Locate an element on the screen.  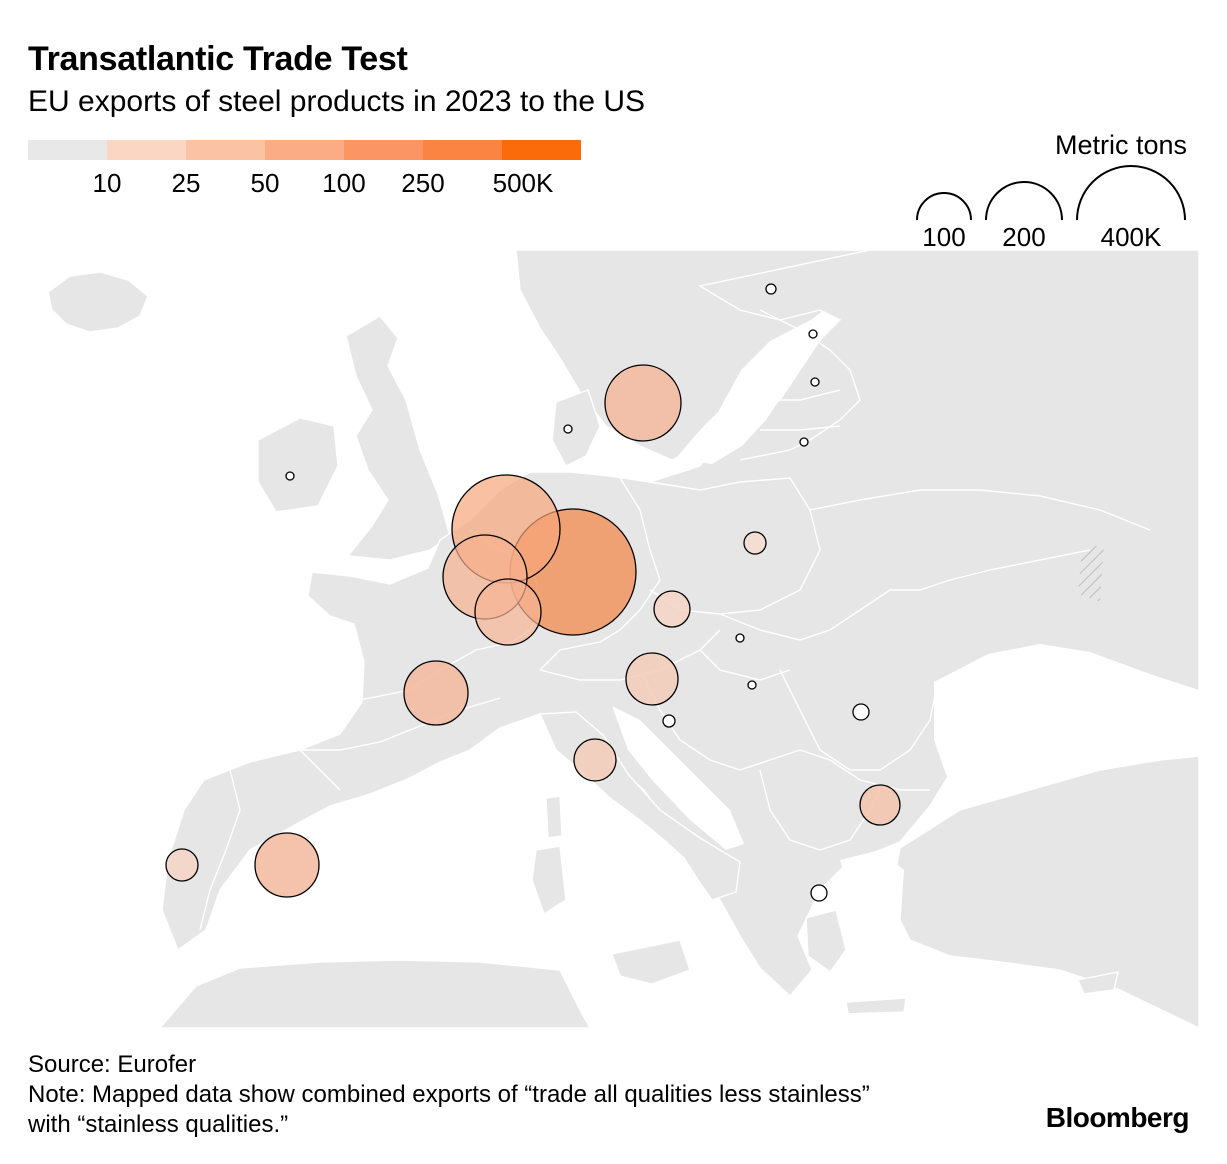
size-legend-title: Metric tons is located at coordinates (1120, 145).